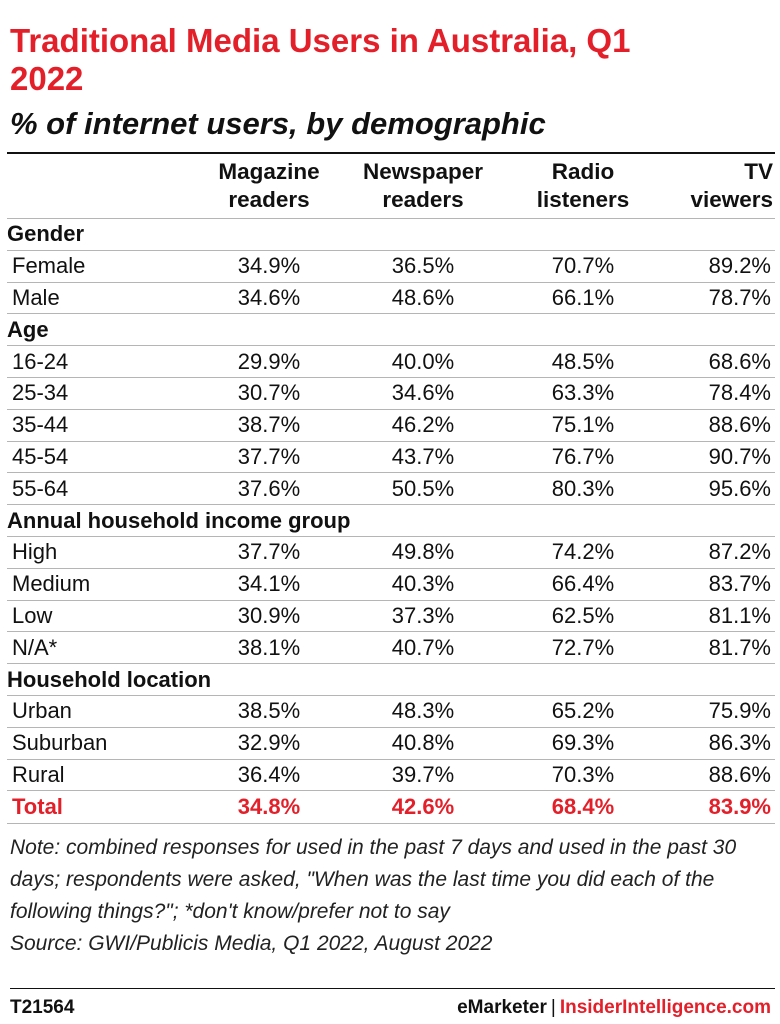 This screenshot has width=780, height=1024. I want to click on column-header: Newspaper readers, so click(423, 185).